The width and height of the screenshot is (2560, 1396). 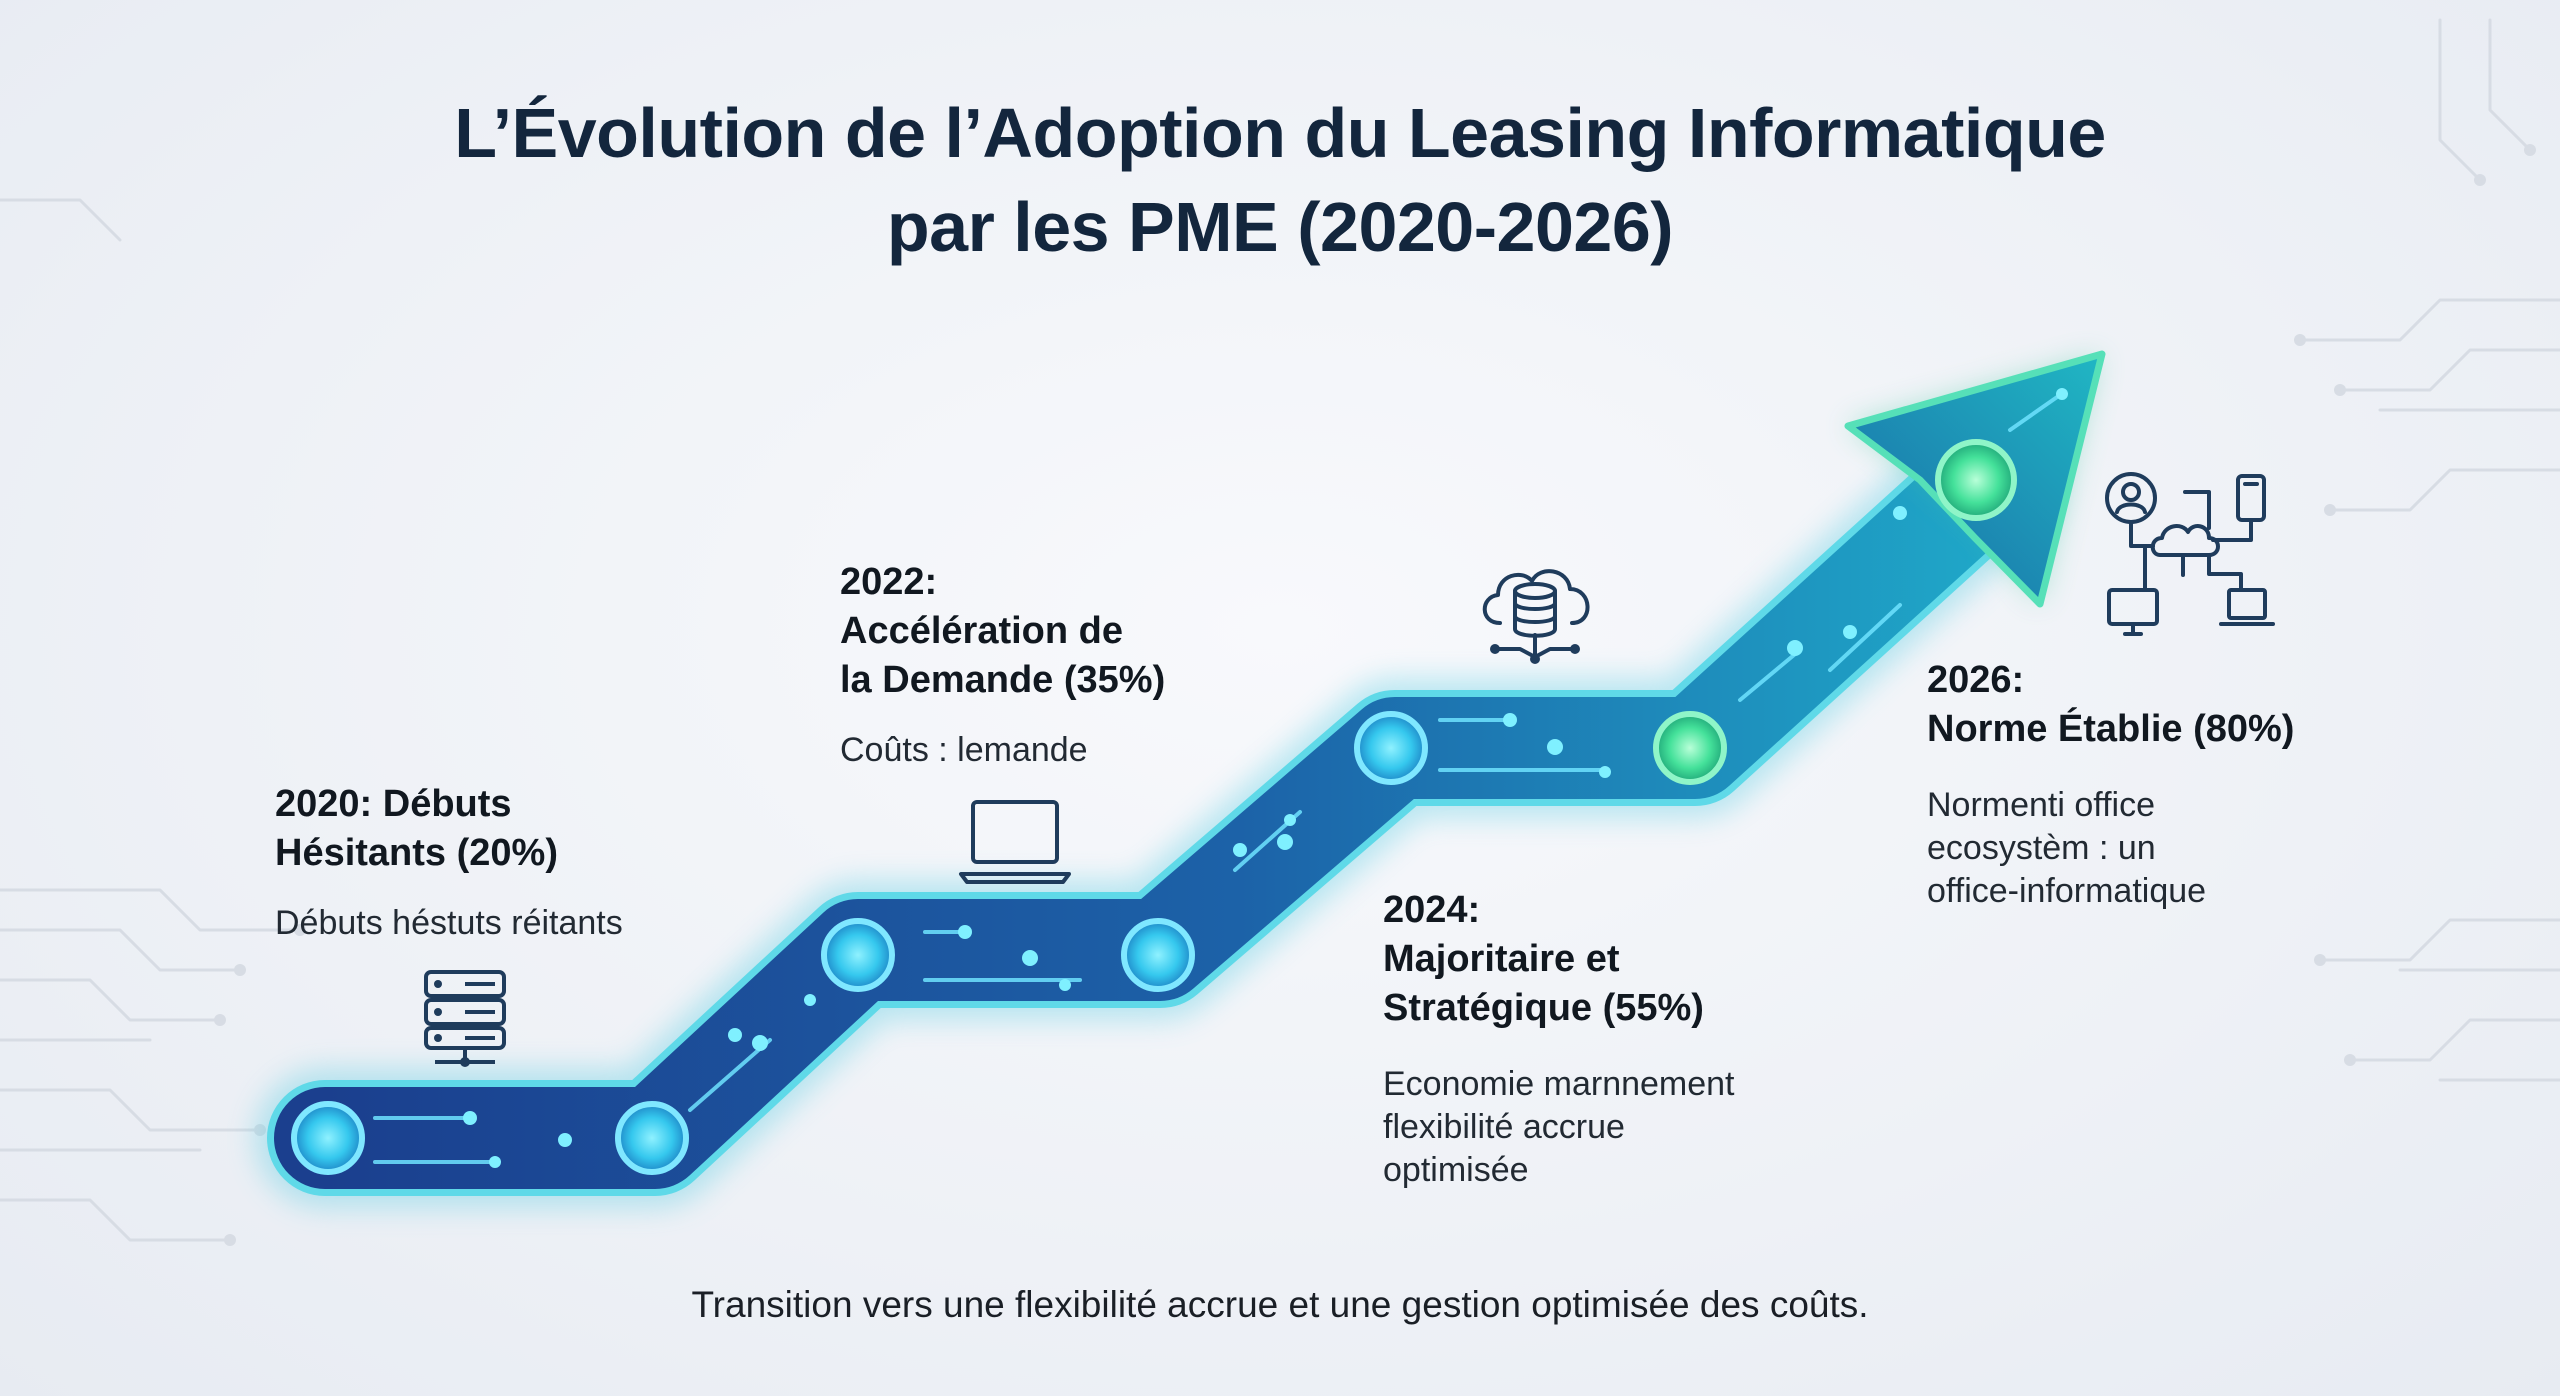 I want to click on stage-2022-description: Coûts : lemande, so click(x=964, y=750).